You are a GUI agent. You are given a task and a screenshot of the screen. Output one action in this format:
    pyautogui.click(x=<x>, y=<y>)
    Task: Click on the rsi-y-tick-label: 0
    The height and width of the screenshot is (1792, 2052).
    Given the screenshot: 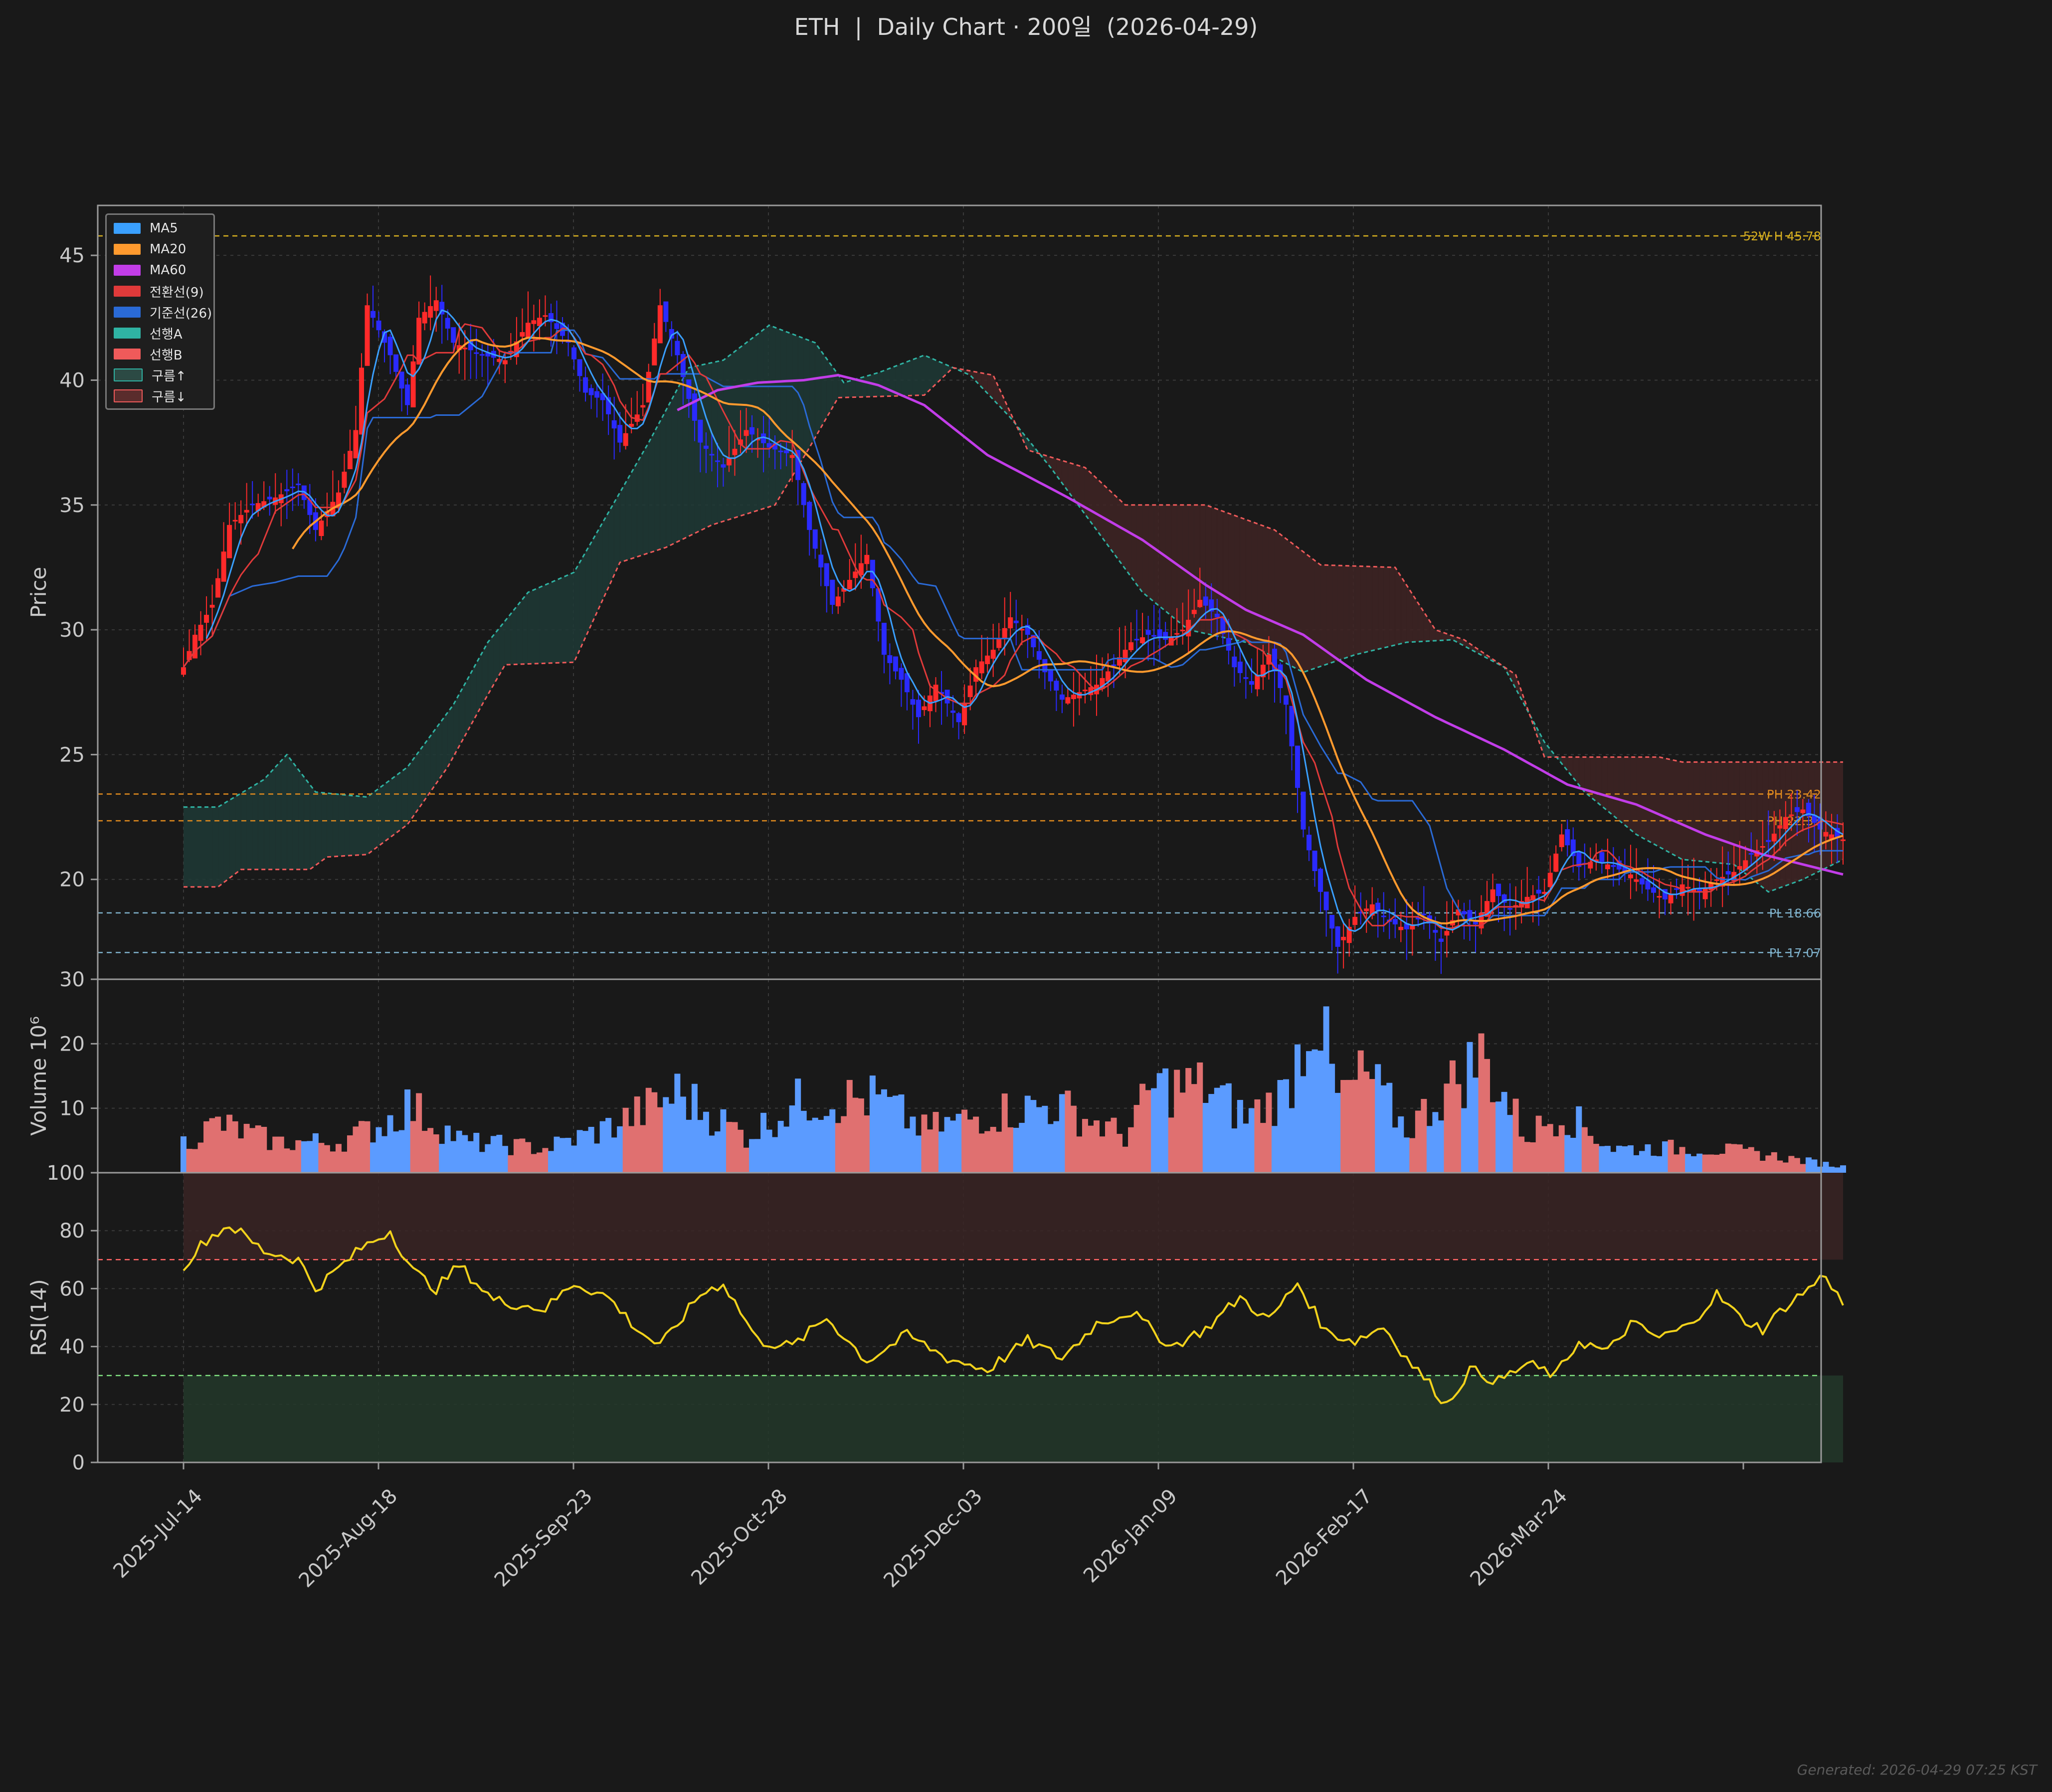 What is the action you would take?
    pyautogui.click(x=78, y=1462)
    